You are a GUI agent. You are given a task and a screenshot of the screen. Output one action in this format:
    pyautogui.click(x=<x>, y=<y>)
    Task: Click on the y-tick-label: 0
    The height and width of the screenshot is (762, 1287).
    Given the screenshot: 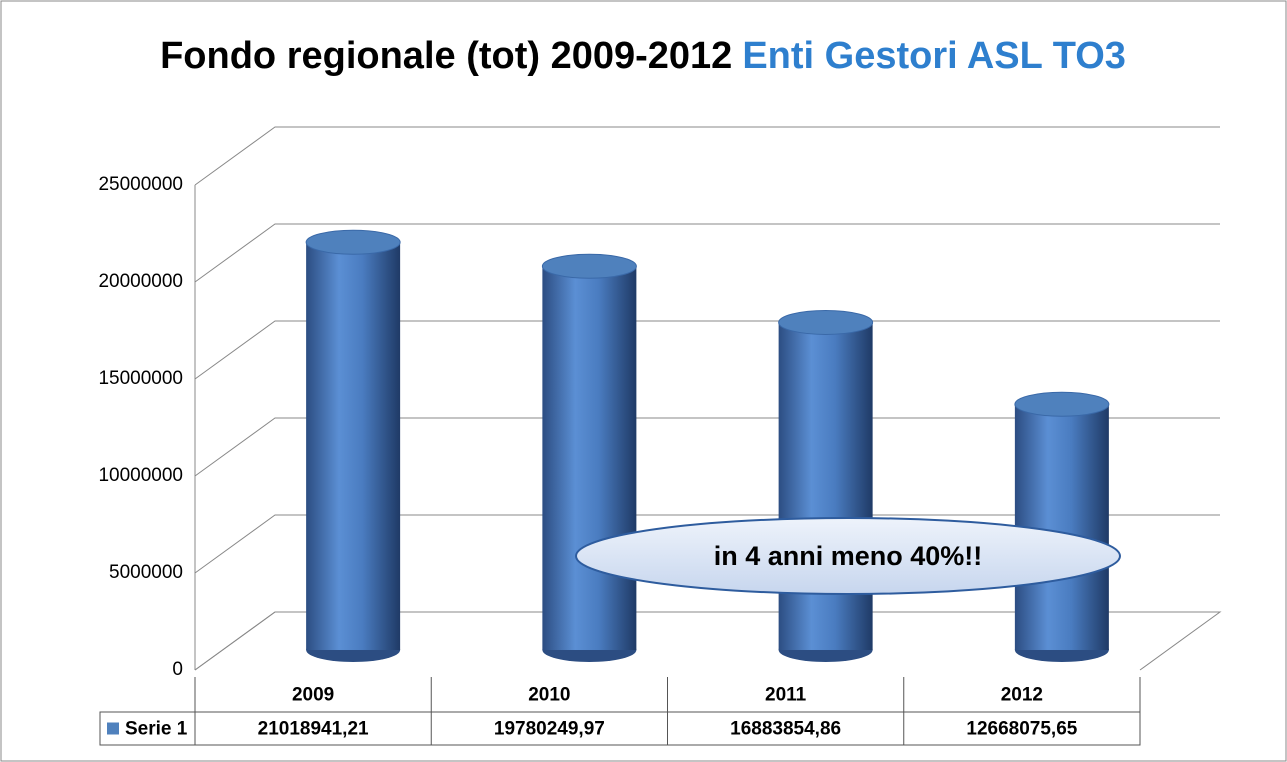 What is the action you would take?
    pyautogui.click(x=177, y=669)
    